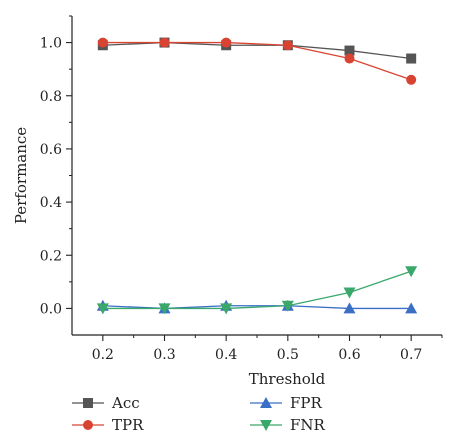 Image resolution: width=474 pixels, height=446 pixels. I want to click on x-tick-label: 0.4, so click(226, 355).